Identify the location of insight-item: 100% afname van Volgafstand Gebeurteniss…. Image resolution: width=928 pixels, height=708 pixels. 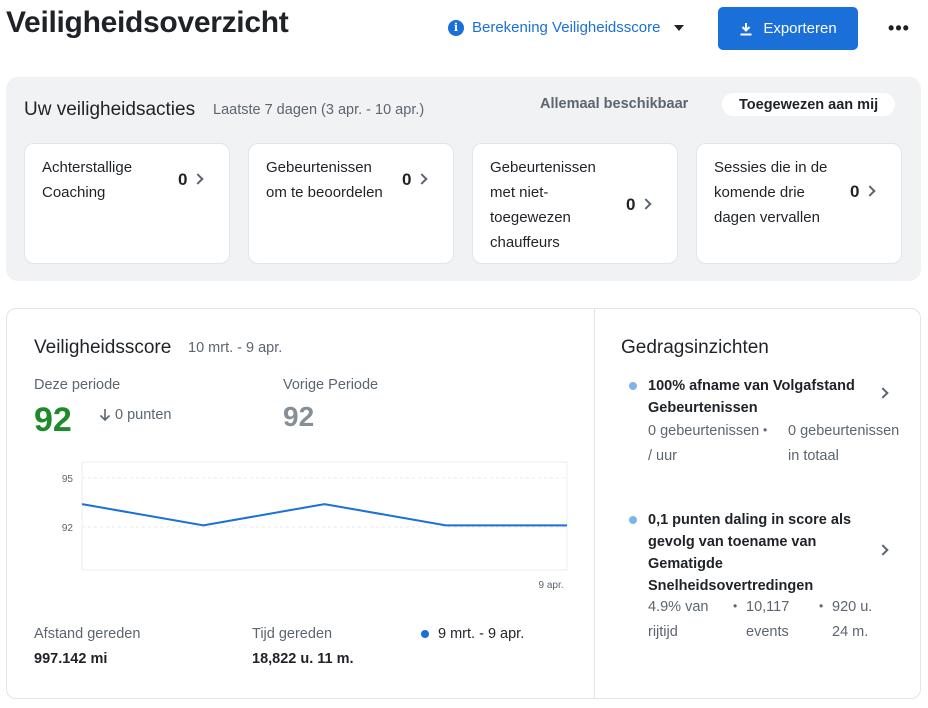
(764, 435).